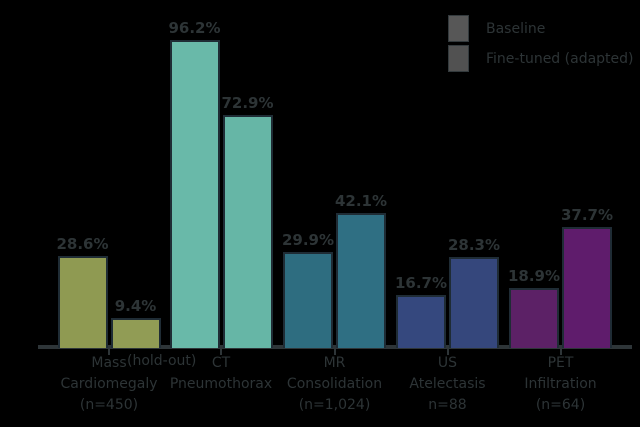  What do you see at coordinates (221, 373) in the screenshot?
I see `x-tick-label-group-2: CT Pneumothorax` at bounding box center [221, 373].